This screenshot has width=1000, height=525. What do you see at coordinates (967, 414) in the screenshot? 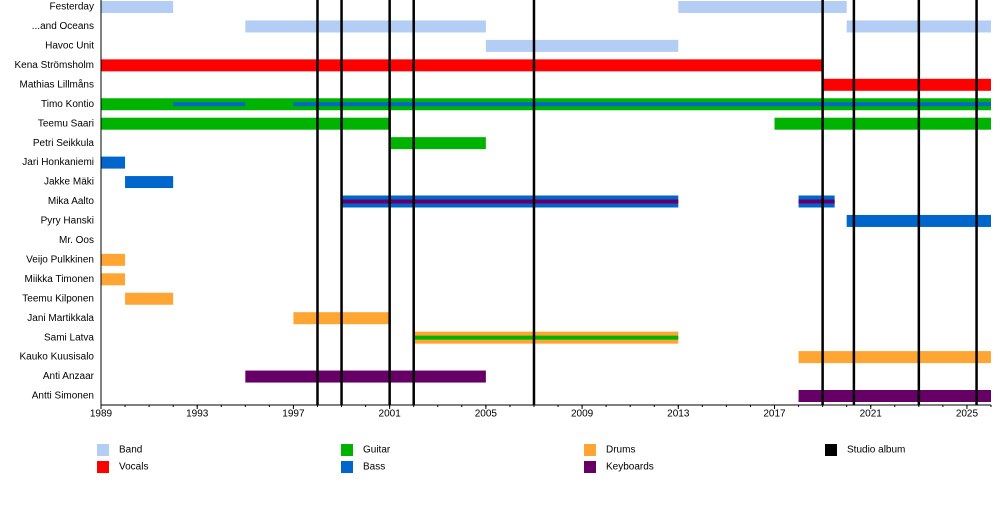
I see `x-tick-label: 2025` at bounding box center [967, 414].